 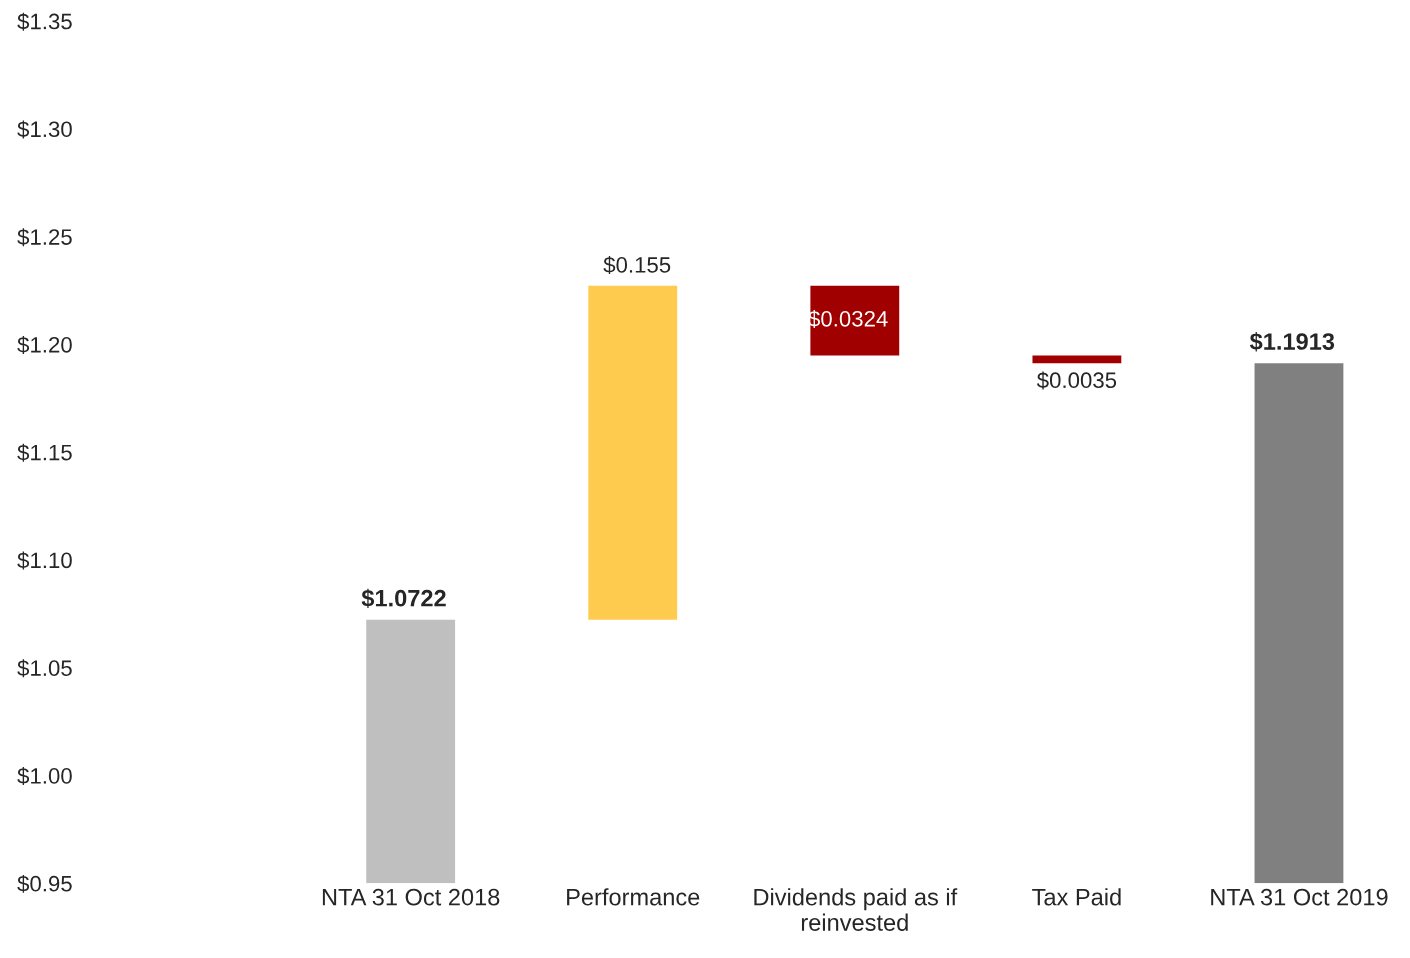 I want to click on data-label: $0.0035, so click(x=1076, y=380).